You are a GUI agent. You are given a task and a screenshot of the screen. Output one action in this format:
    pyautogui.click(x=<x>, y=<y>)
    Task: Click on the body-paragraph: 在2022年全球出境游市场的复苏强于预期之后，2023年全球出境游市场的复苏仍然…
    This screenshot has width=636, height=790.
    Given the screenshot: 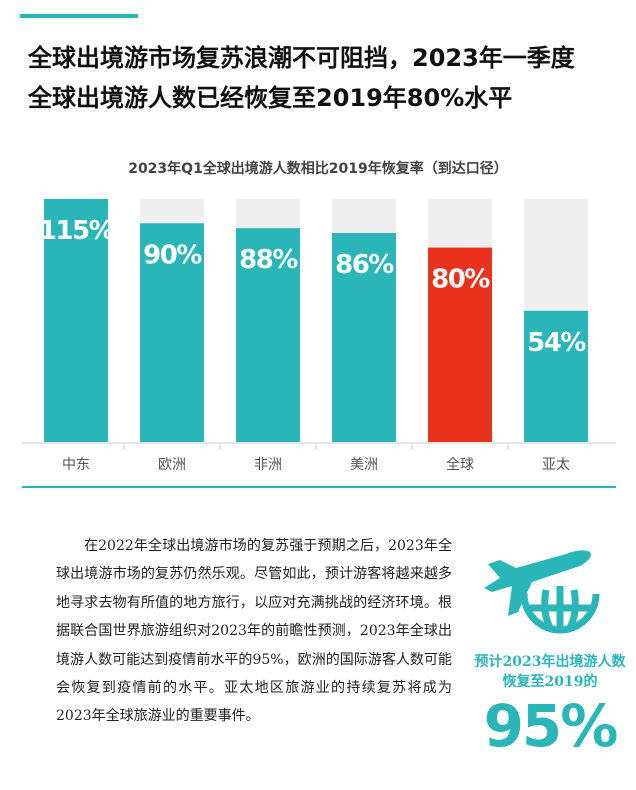 What is the action you would take?
    pyautogui.click(x=254, y=631)
    